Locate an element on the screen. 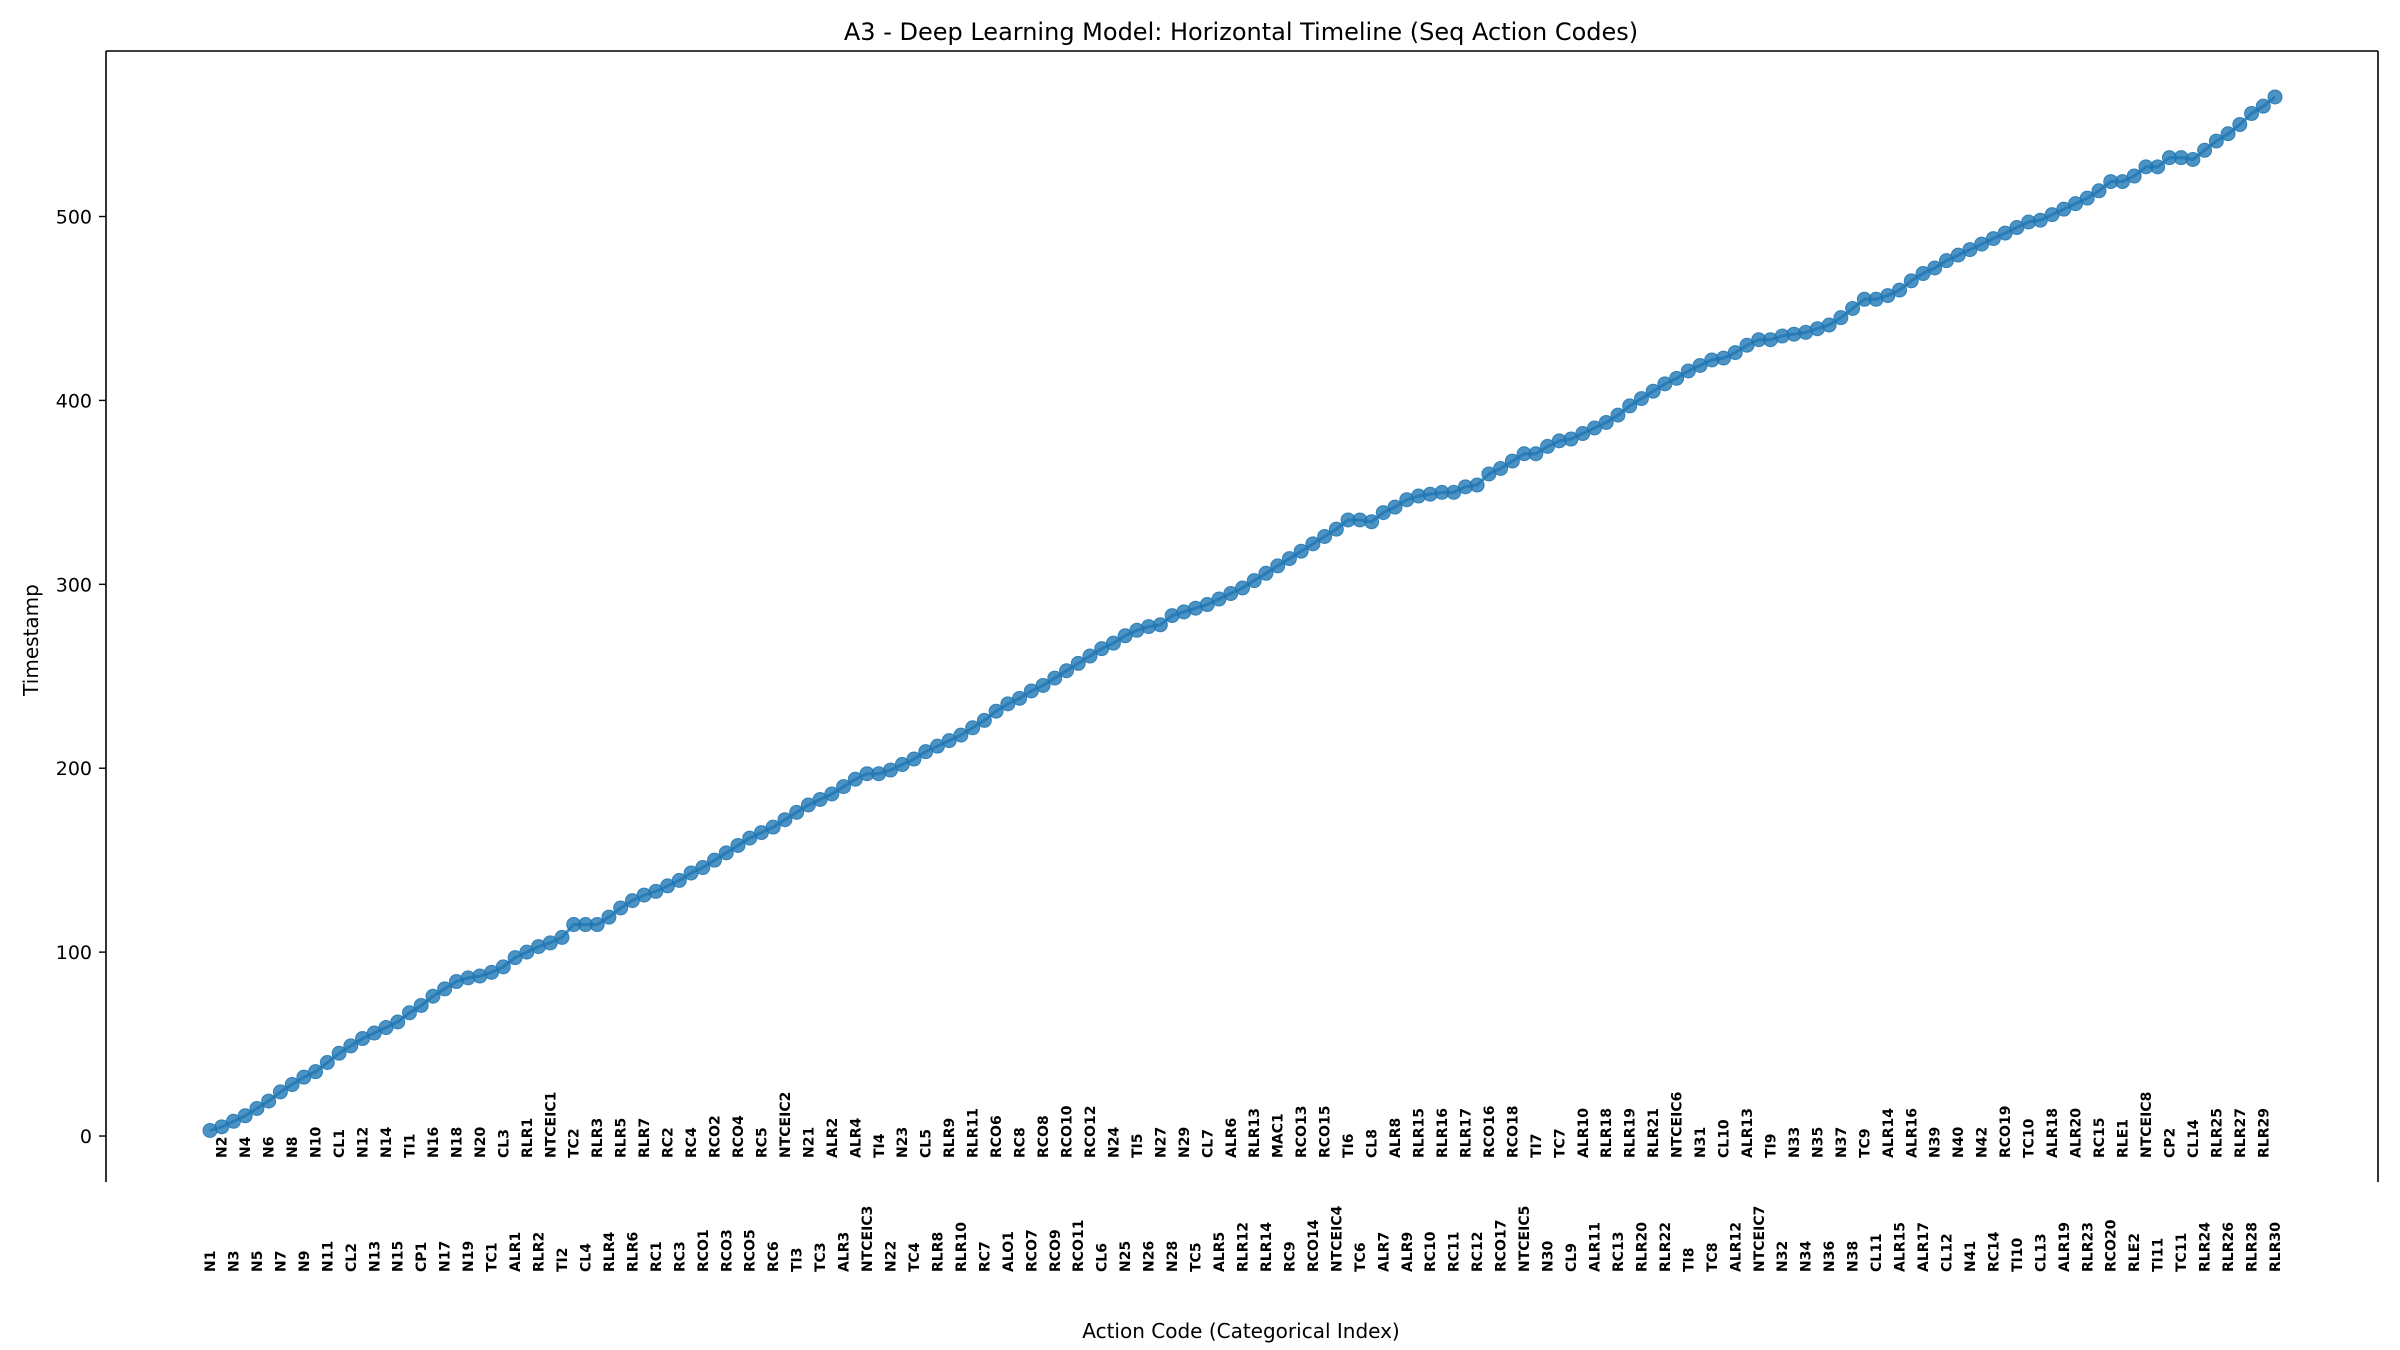 This screenshot has height=1350, width=2400. x-tick-label: ALR10 is located at coordinates (1584, 1133).